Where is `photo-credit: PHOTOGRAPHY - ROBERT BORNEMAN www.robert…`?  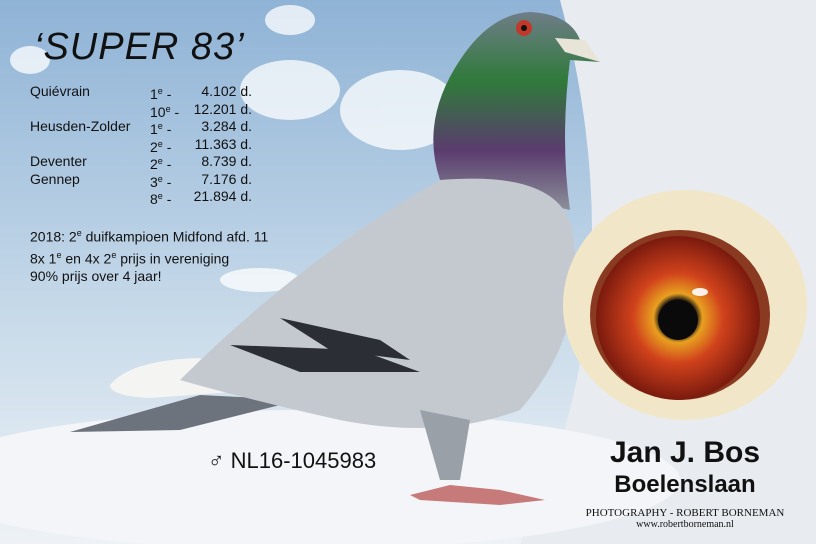 photo-credit: PHOTOGRAPHY - ROBERT BORNEMAN www.robert… is located at coordinates (685, 518).